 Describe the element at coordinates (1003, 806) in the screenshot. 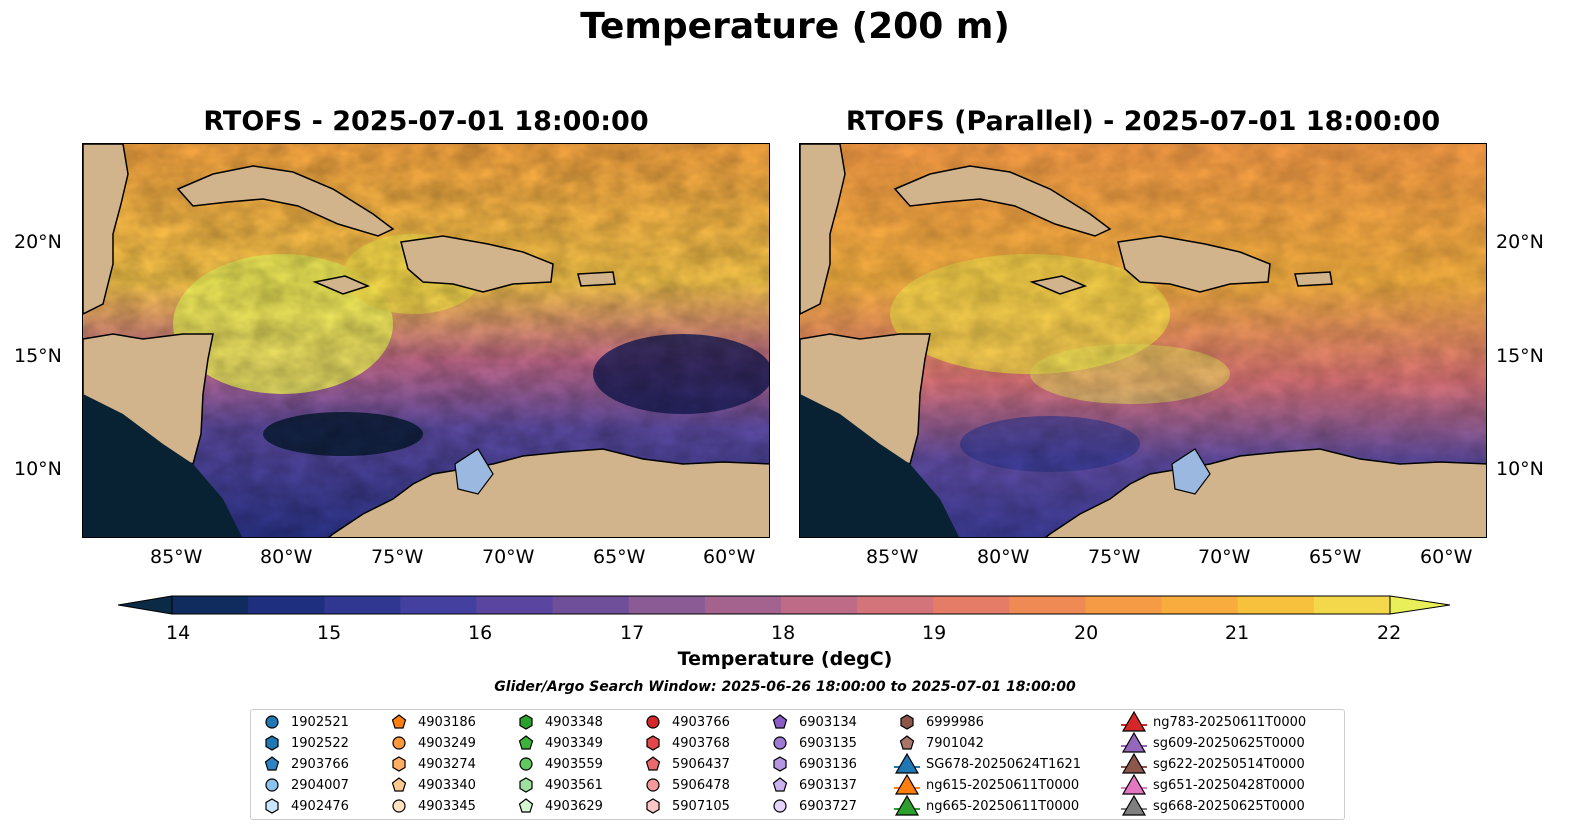

I see `legend-label: ng665-20250611T0000` at that location.